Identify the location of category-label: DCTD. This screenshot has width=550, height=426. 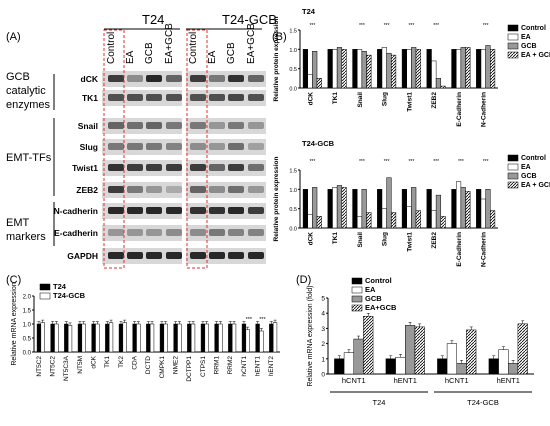
(148, 365).